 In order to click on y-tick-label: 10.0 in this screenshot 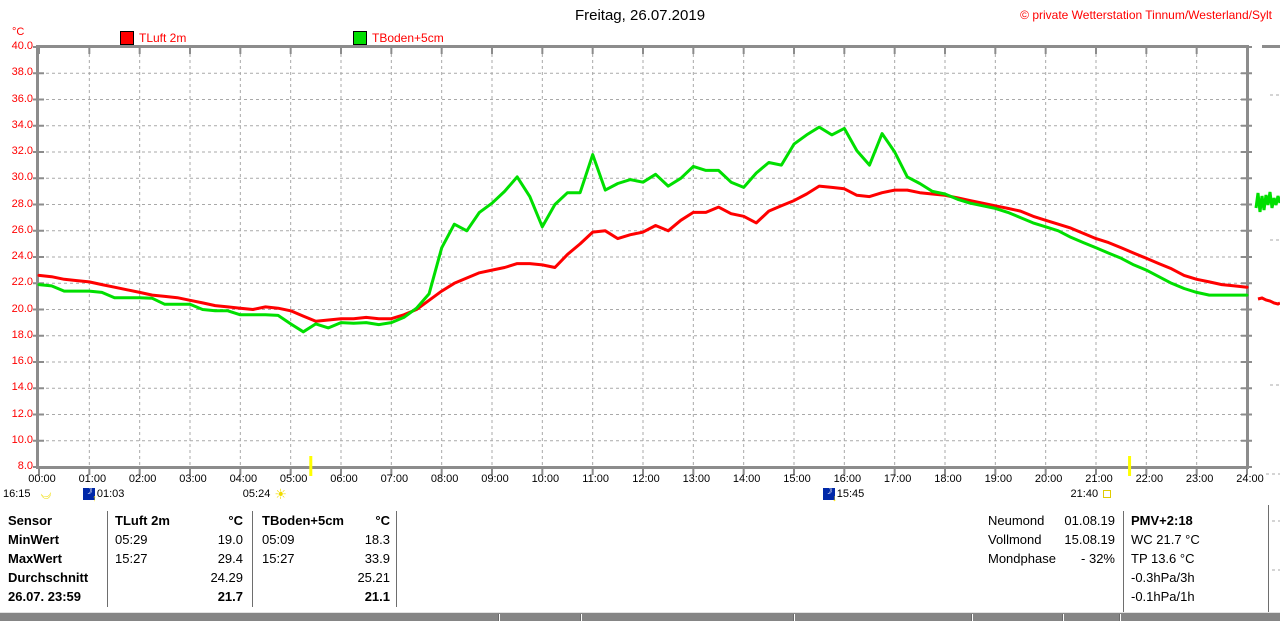, I will do `click(22, 439)`.